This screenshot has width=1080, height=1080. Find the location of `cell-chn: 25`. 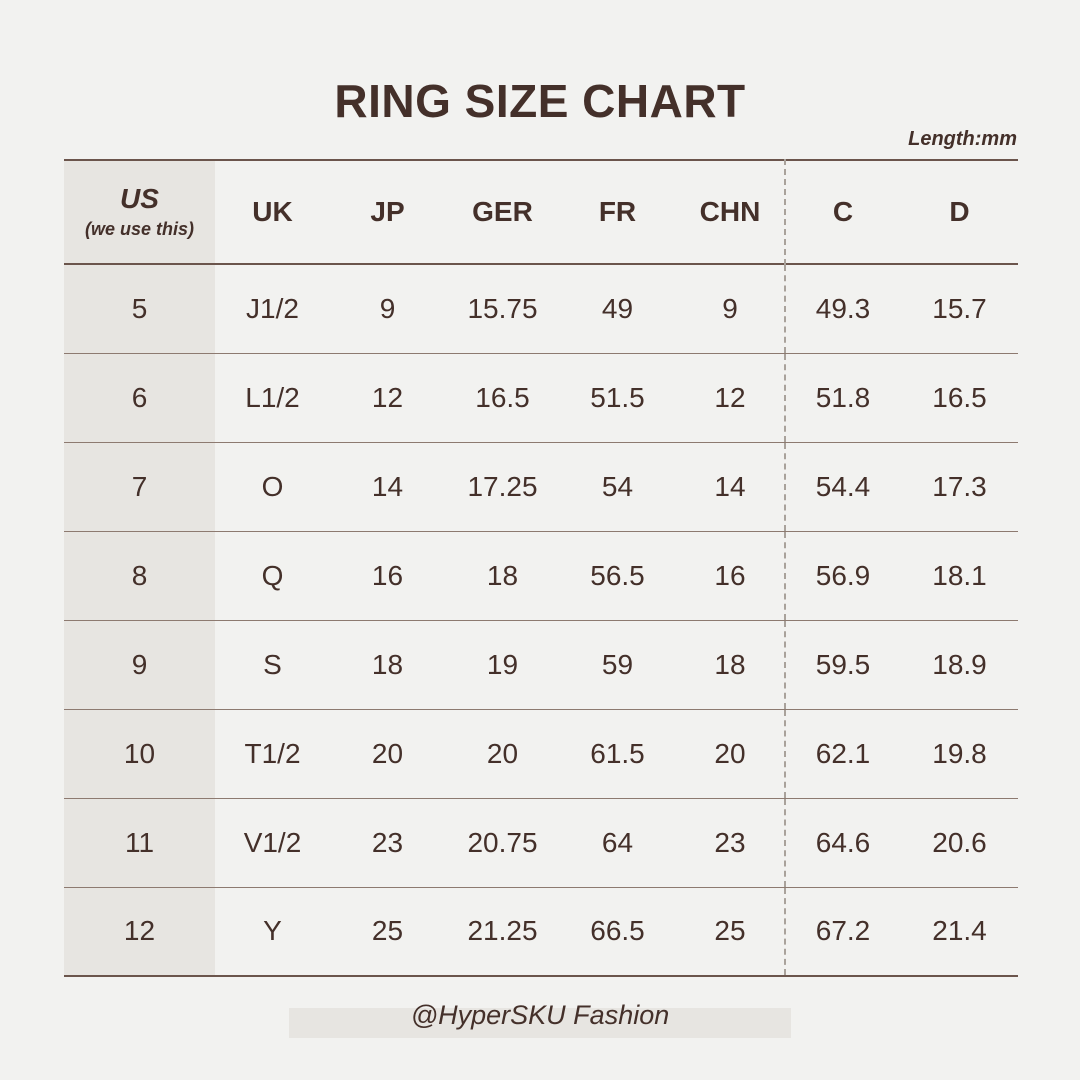

cell-chn: 25 is located at coordinates (730, 932).